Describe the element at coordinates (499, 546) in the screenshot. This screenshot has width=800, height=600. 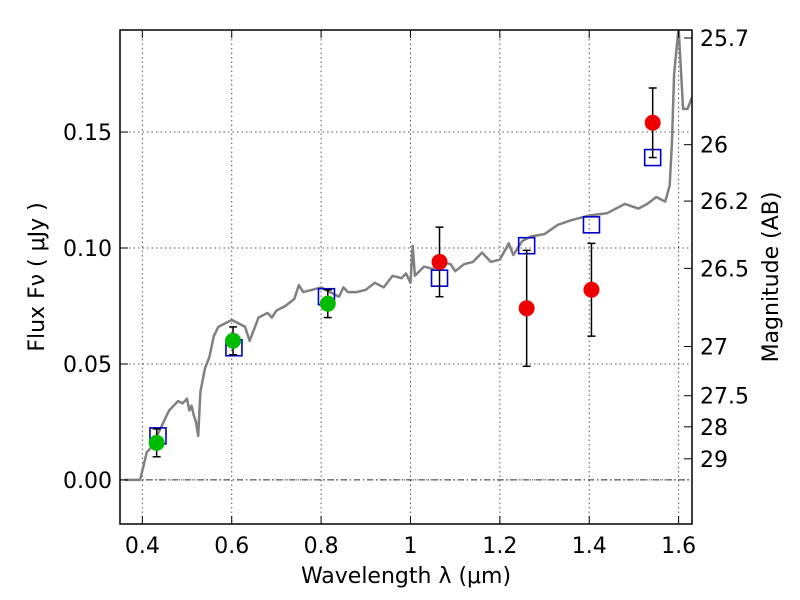
I see `x-tick-label: 1.2` at that location.